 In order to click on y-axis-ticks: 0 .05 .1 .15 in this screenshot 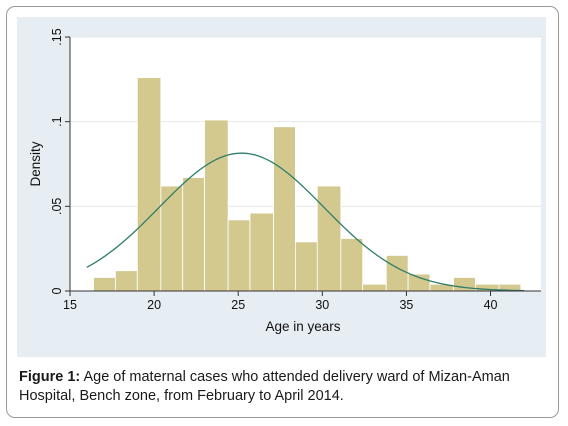, I will do `click(60, 161)`.